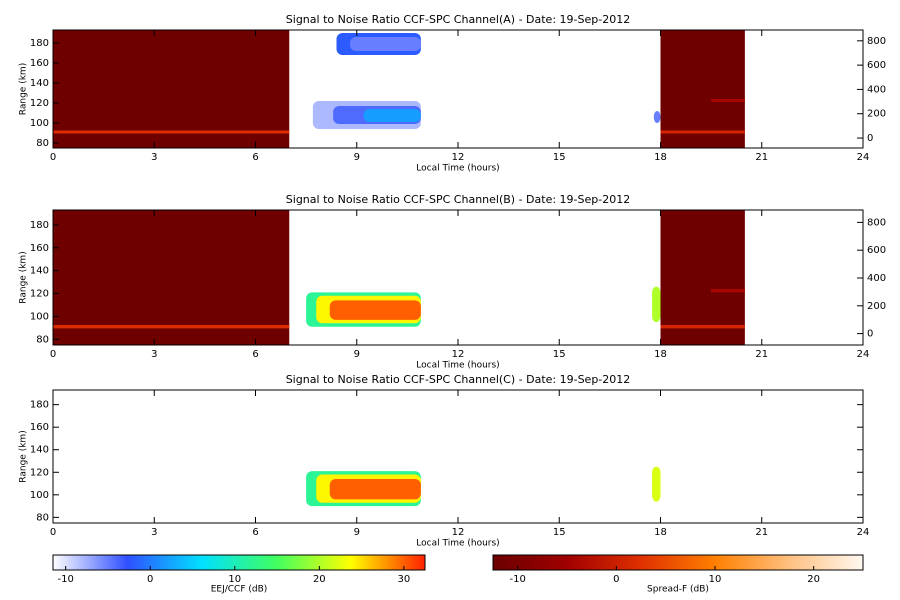 The image size is (900, 600). Describe the element at coordinates (403, 579) in the screenshot. I see `colorbar-tick-label: 30` at that location.